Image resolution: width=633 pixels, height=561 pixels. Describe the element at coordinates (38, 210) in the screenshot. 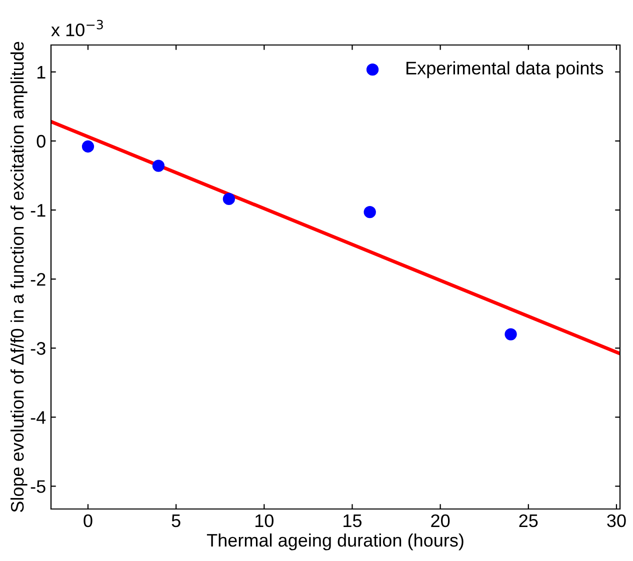

I see `y-tick-label: -1` at that location.